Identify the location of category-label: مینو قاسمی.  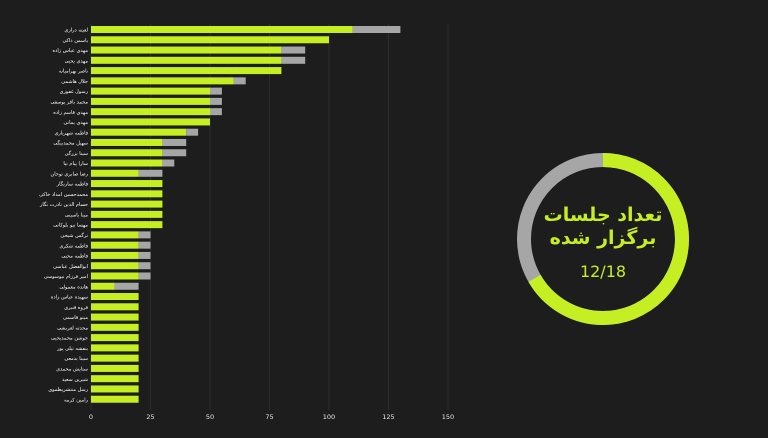
(75, 318).